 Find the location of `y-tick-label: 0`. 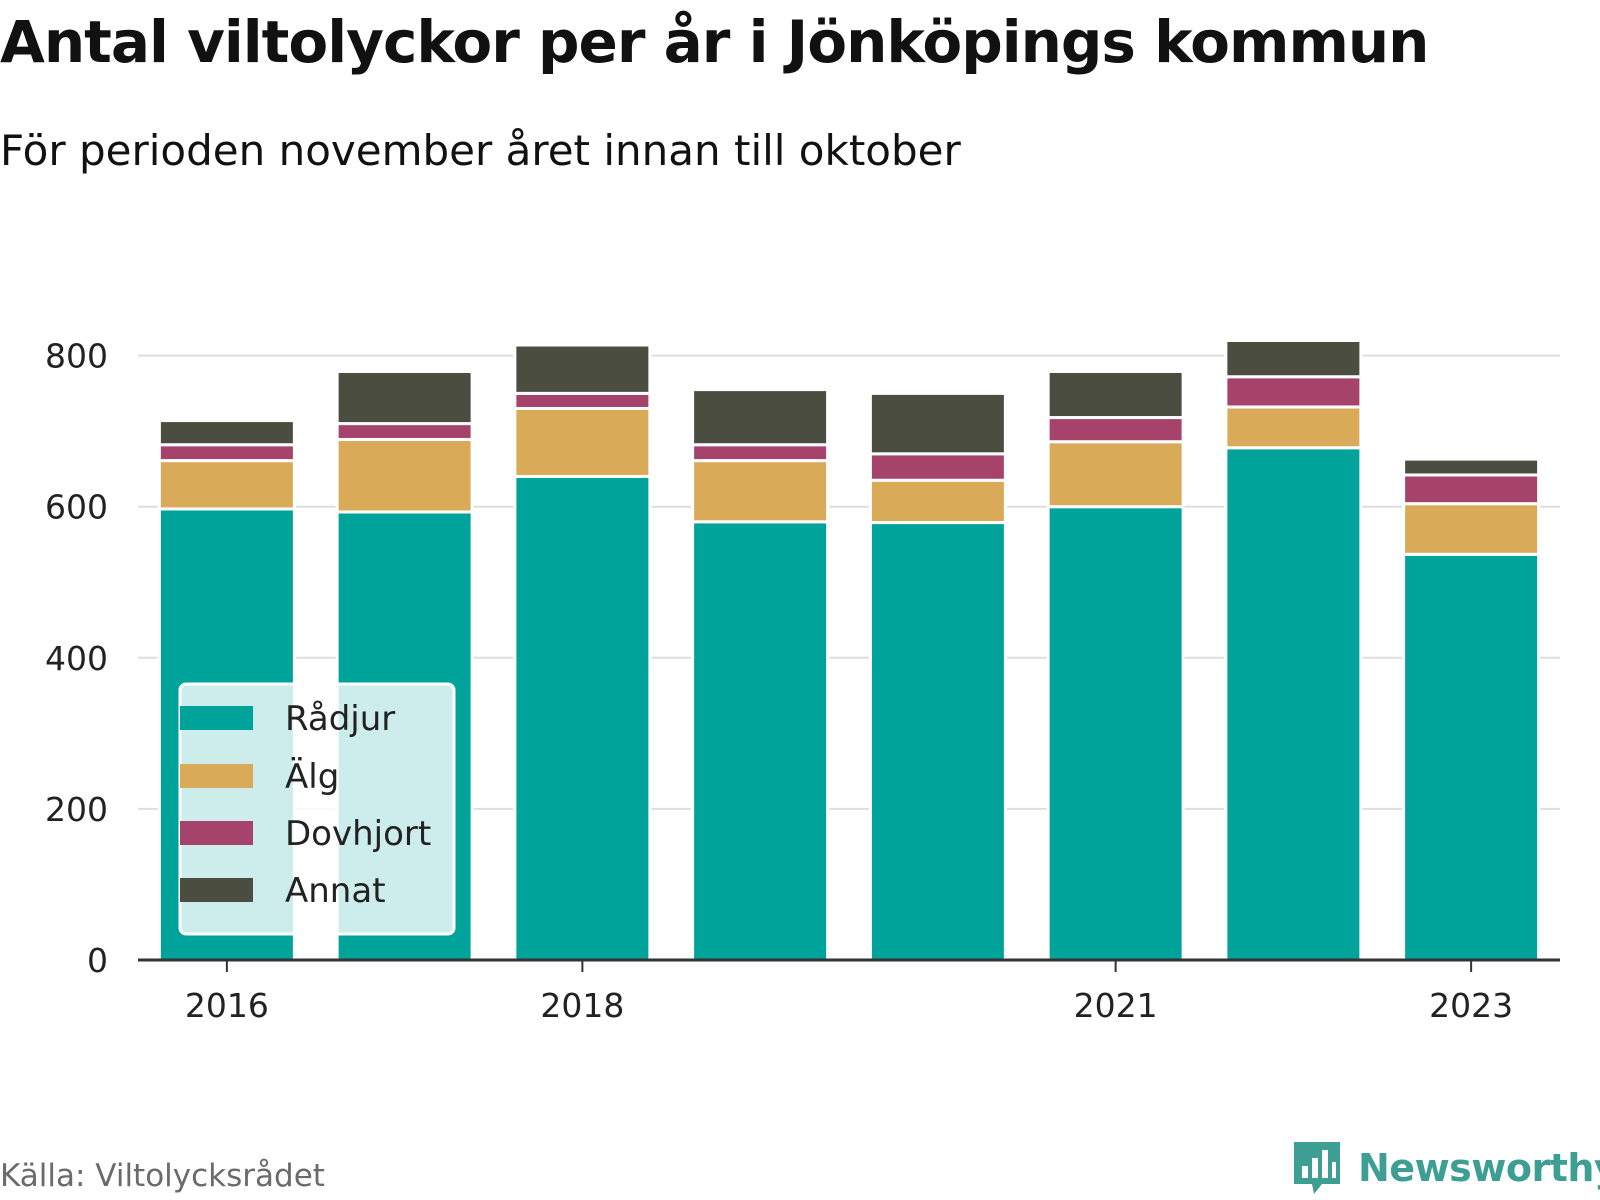

y-tick-label: 0 is located at coordinates (97, 960).